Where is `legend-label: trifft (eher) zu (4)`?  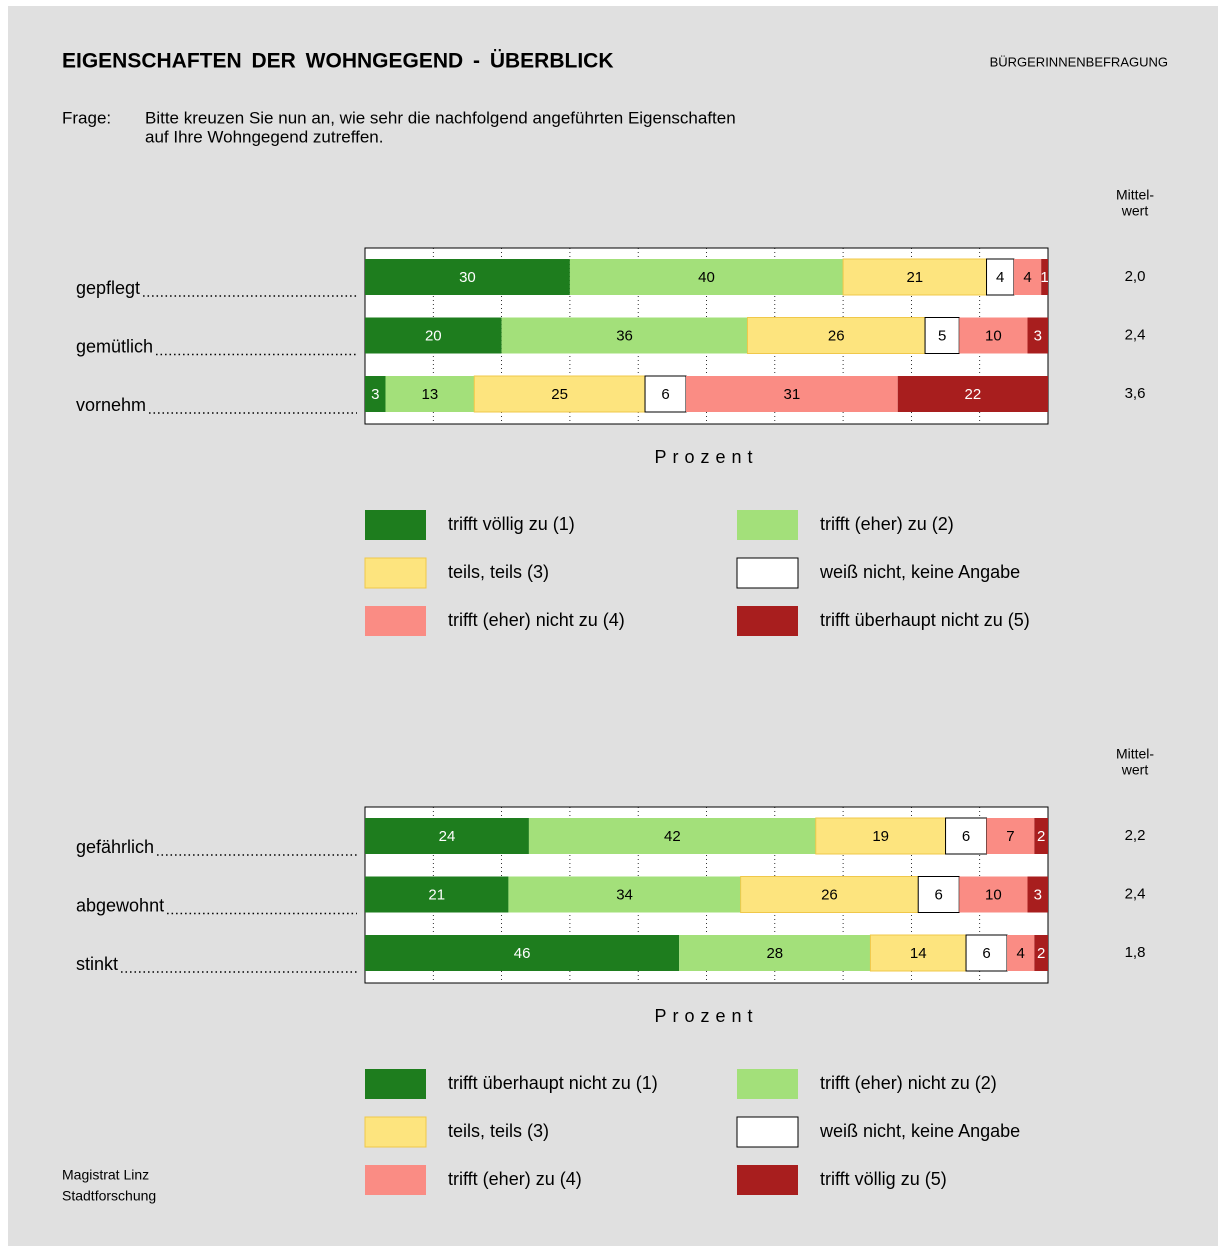
legend-label: trifft (eher) zu (4) is located at coordinates (515, 1179).